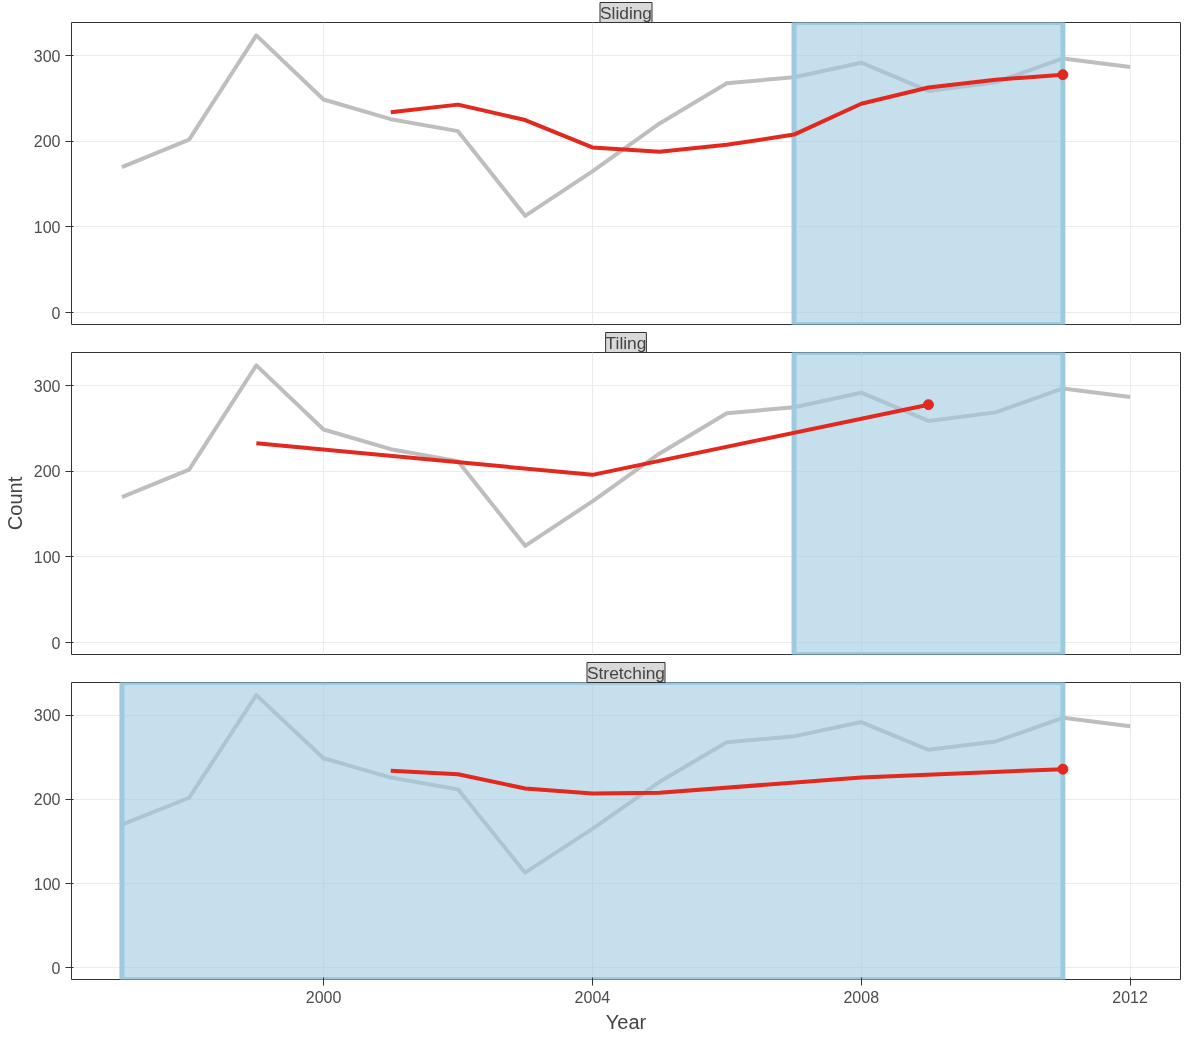 This screenshot has width=1200, height=1050. I want to click on x-tick-label: 2000, so click(323, 997).